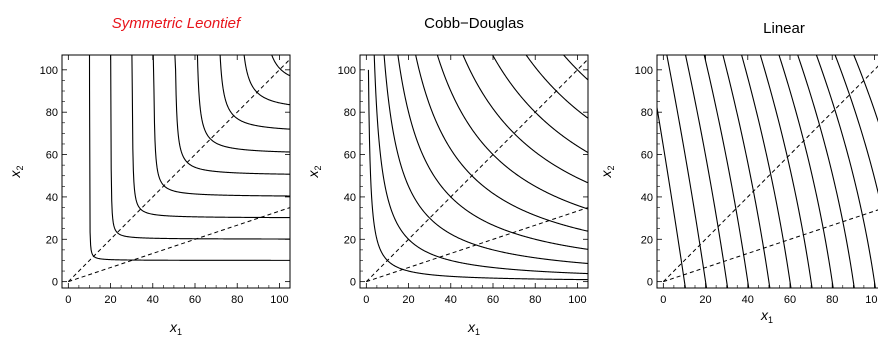 Image resolution: width=878 pixels, height=338 pixels. What do you see at coordinates (784, 28) in the screenshot?
I see `chart-title: Linear` at bounding box center [784, 28].